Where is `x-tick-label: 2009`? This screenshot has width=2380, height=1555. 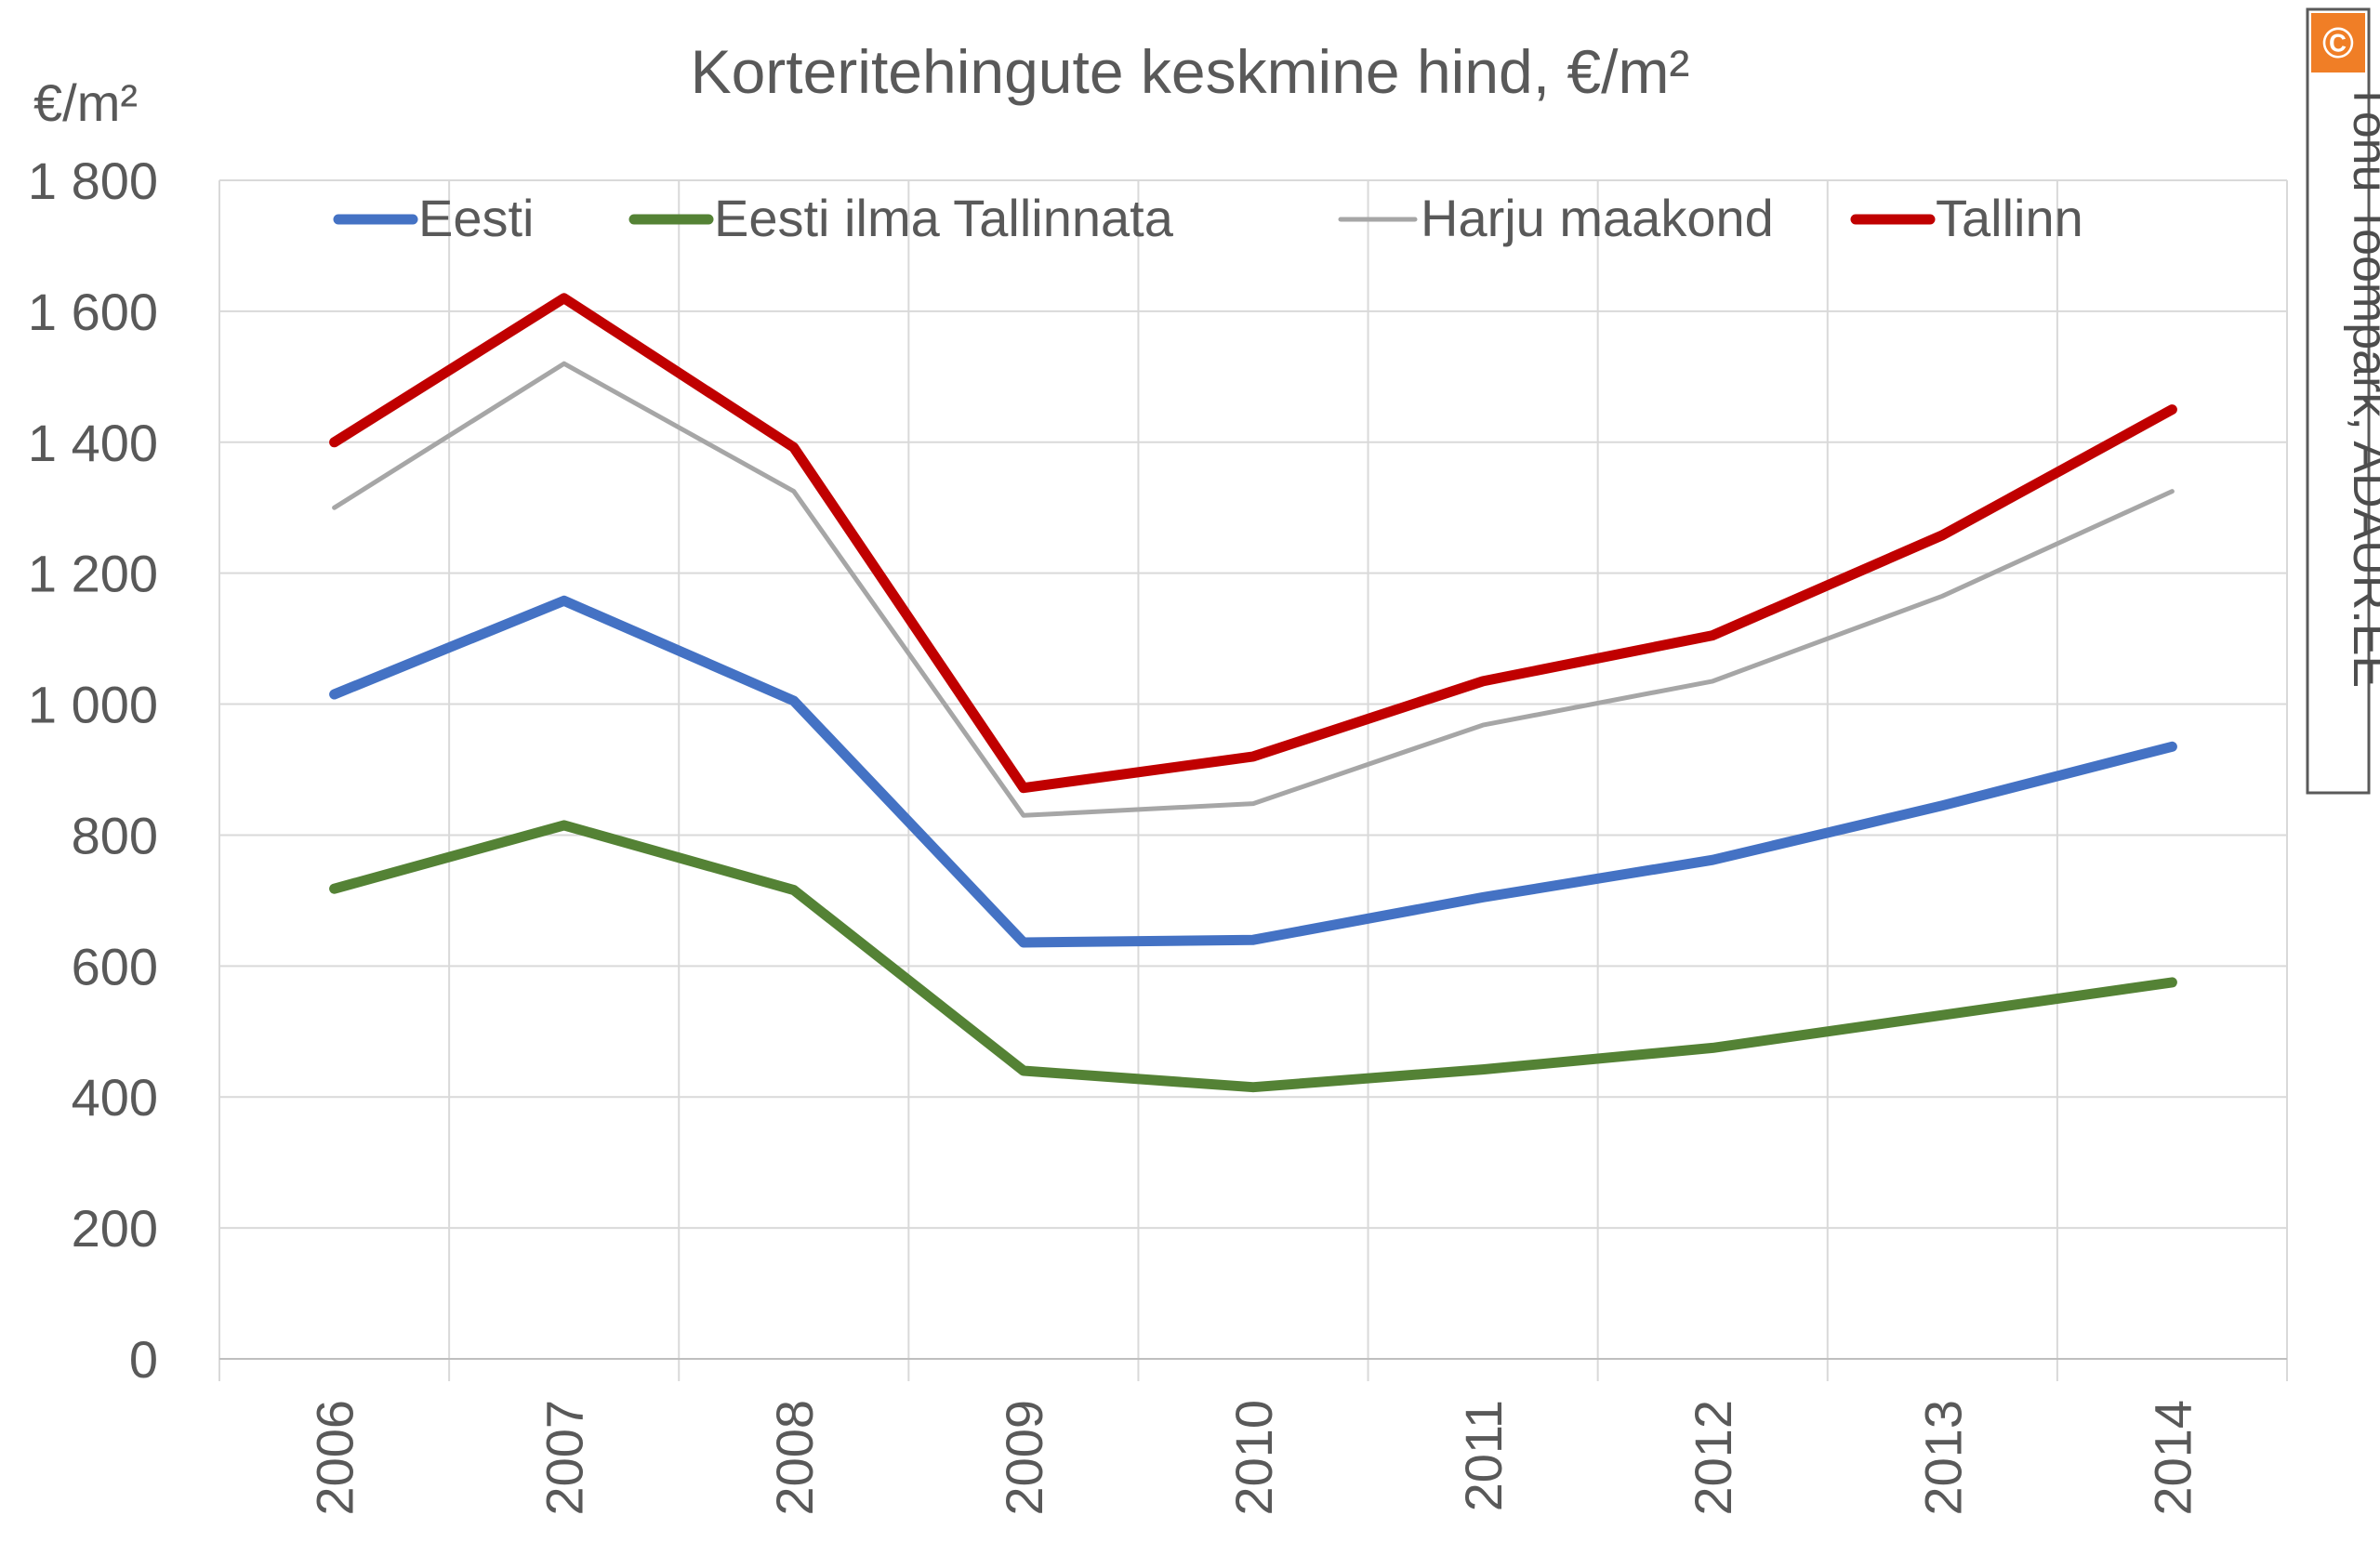
x-tick-label: 2009 is located at coordinates (1024, 1458).